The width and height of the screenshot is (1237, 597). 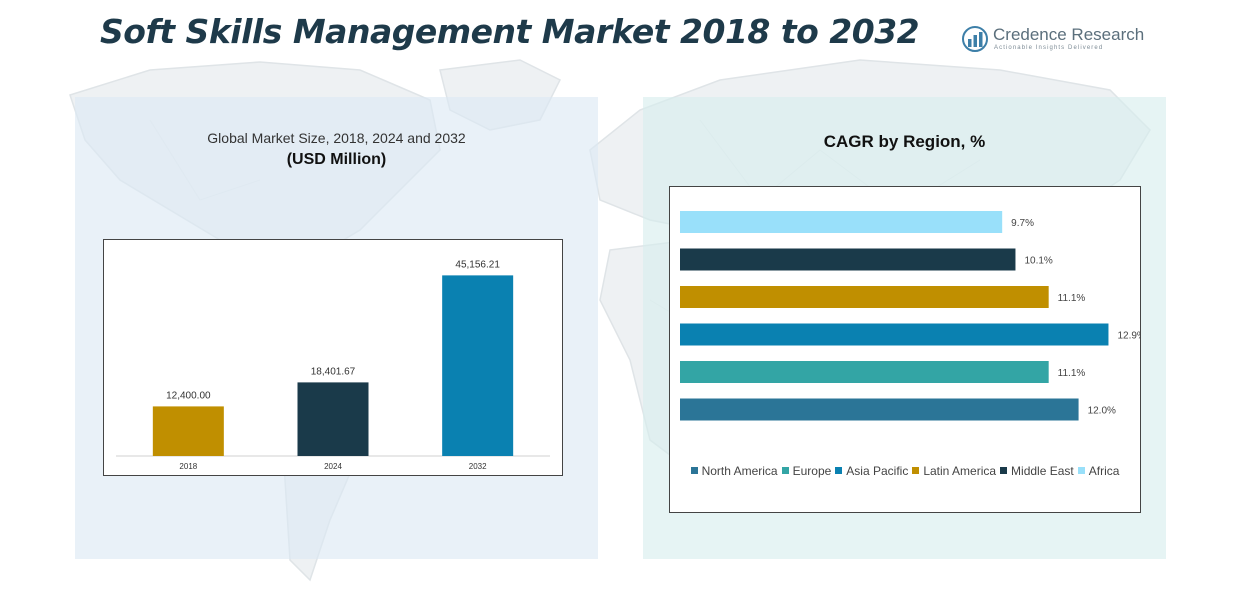 What do you see at coordinates (841, 222) in the screenshot?
I see `bar-africa` at bounding box center [841, 222].